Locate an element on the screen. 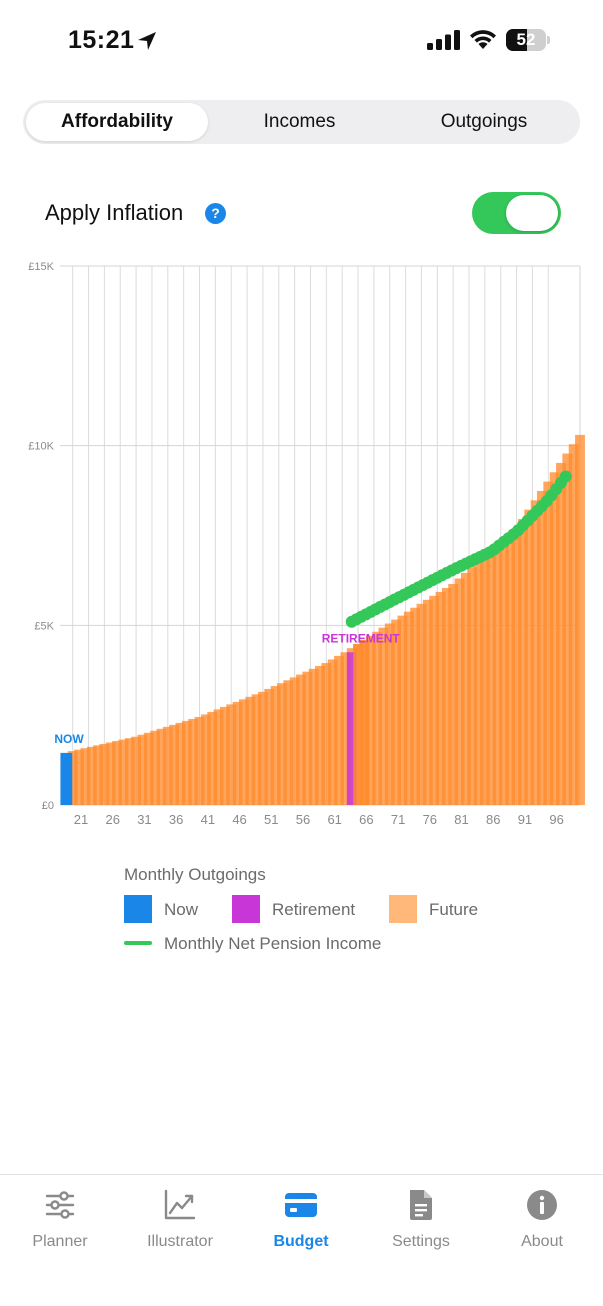 This screenshot has width=603, height=1306. x-tick-label: 66 is located at coordinates (366, 819).